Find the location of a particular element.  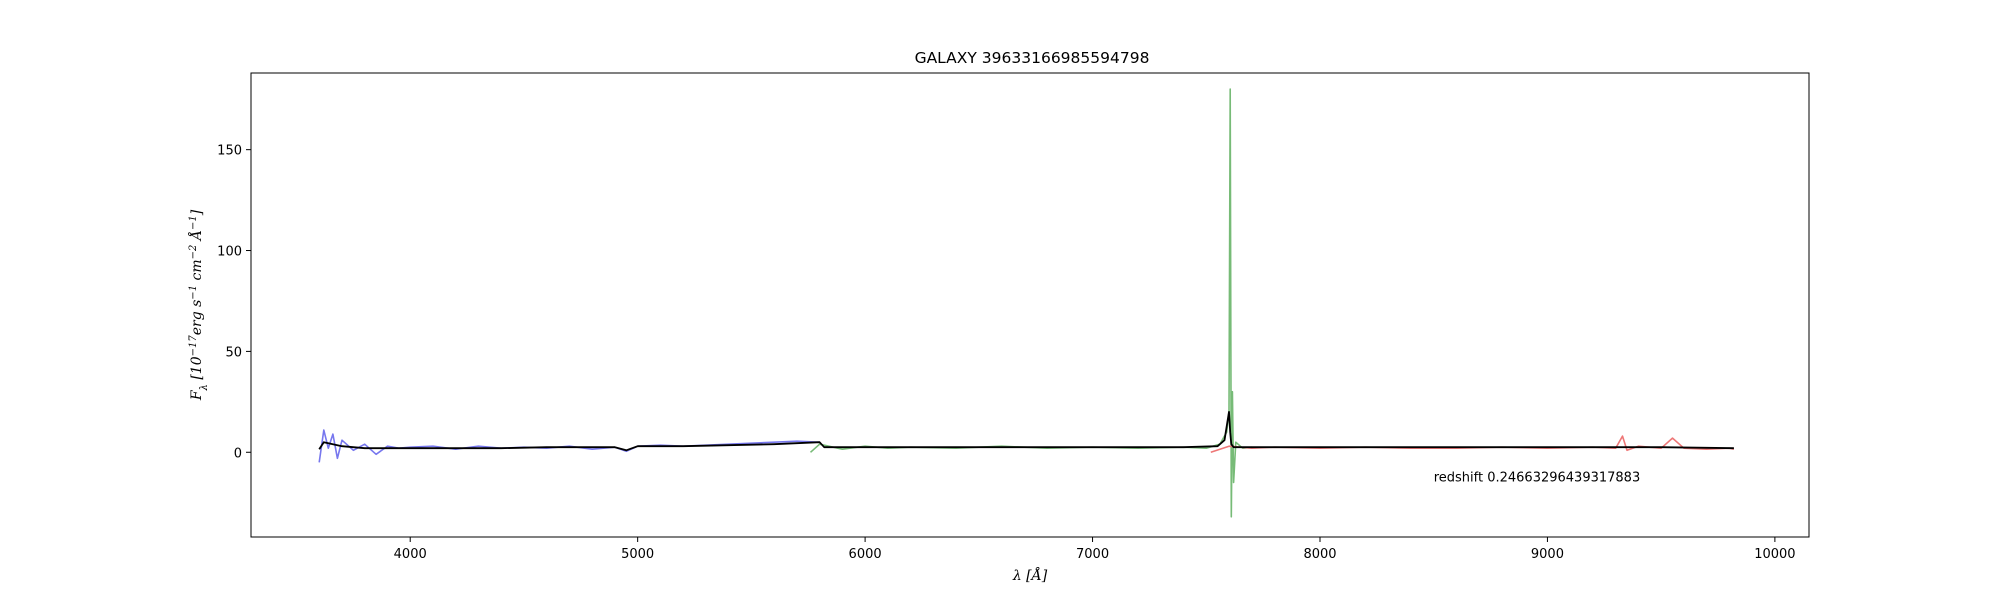

x-tick-label: 7000 is located at coordinates (1092, 554).